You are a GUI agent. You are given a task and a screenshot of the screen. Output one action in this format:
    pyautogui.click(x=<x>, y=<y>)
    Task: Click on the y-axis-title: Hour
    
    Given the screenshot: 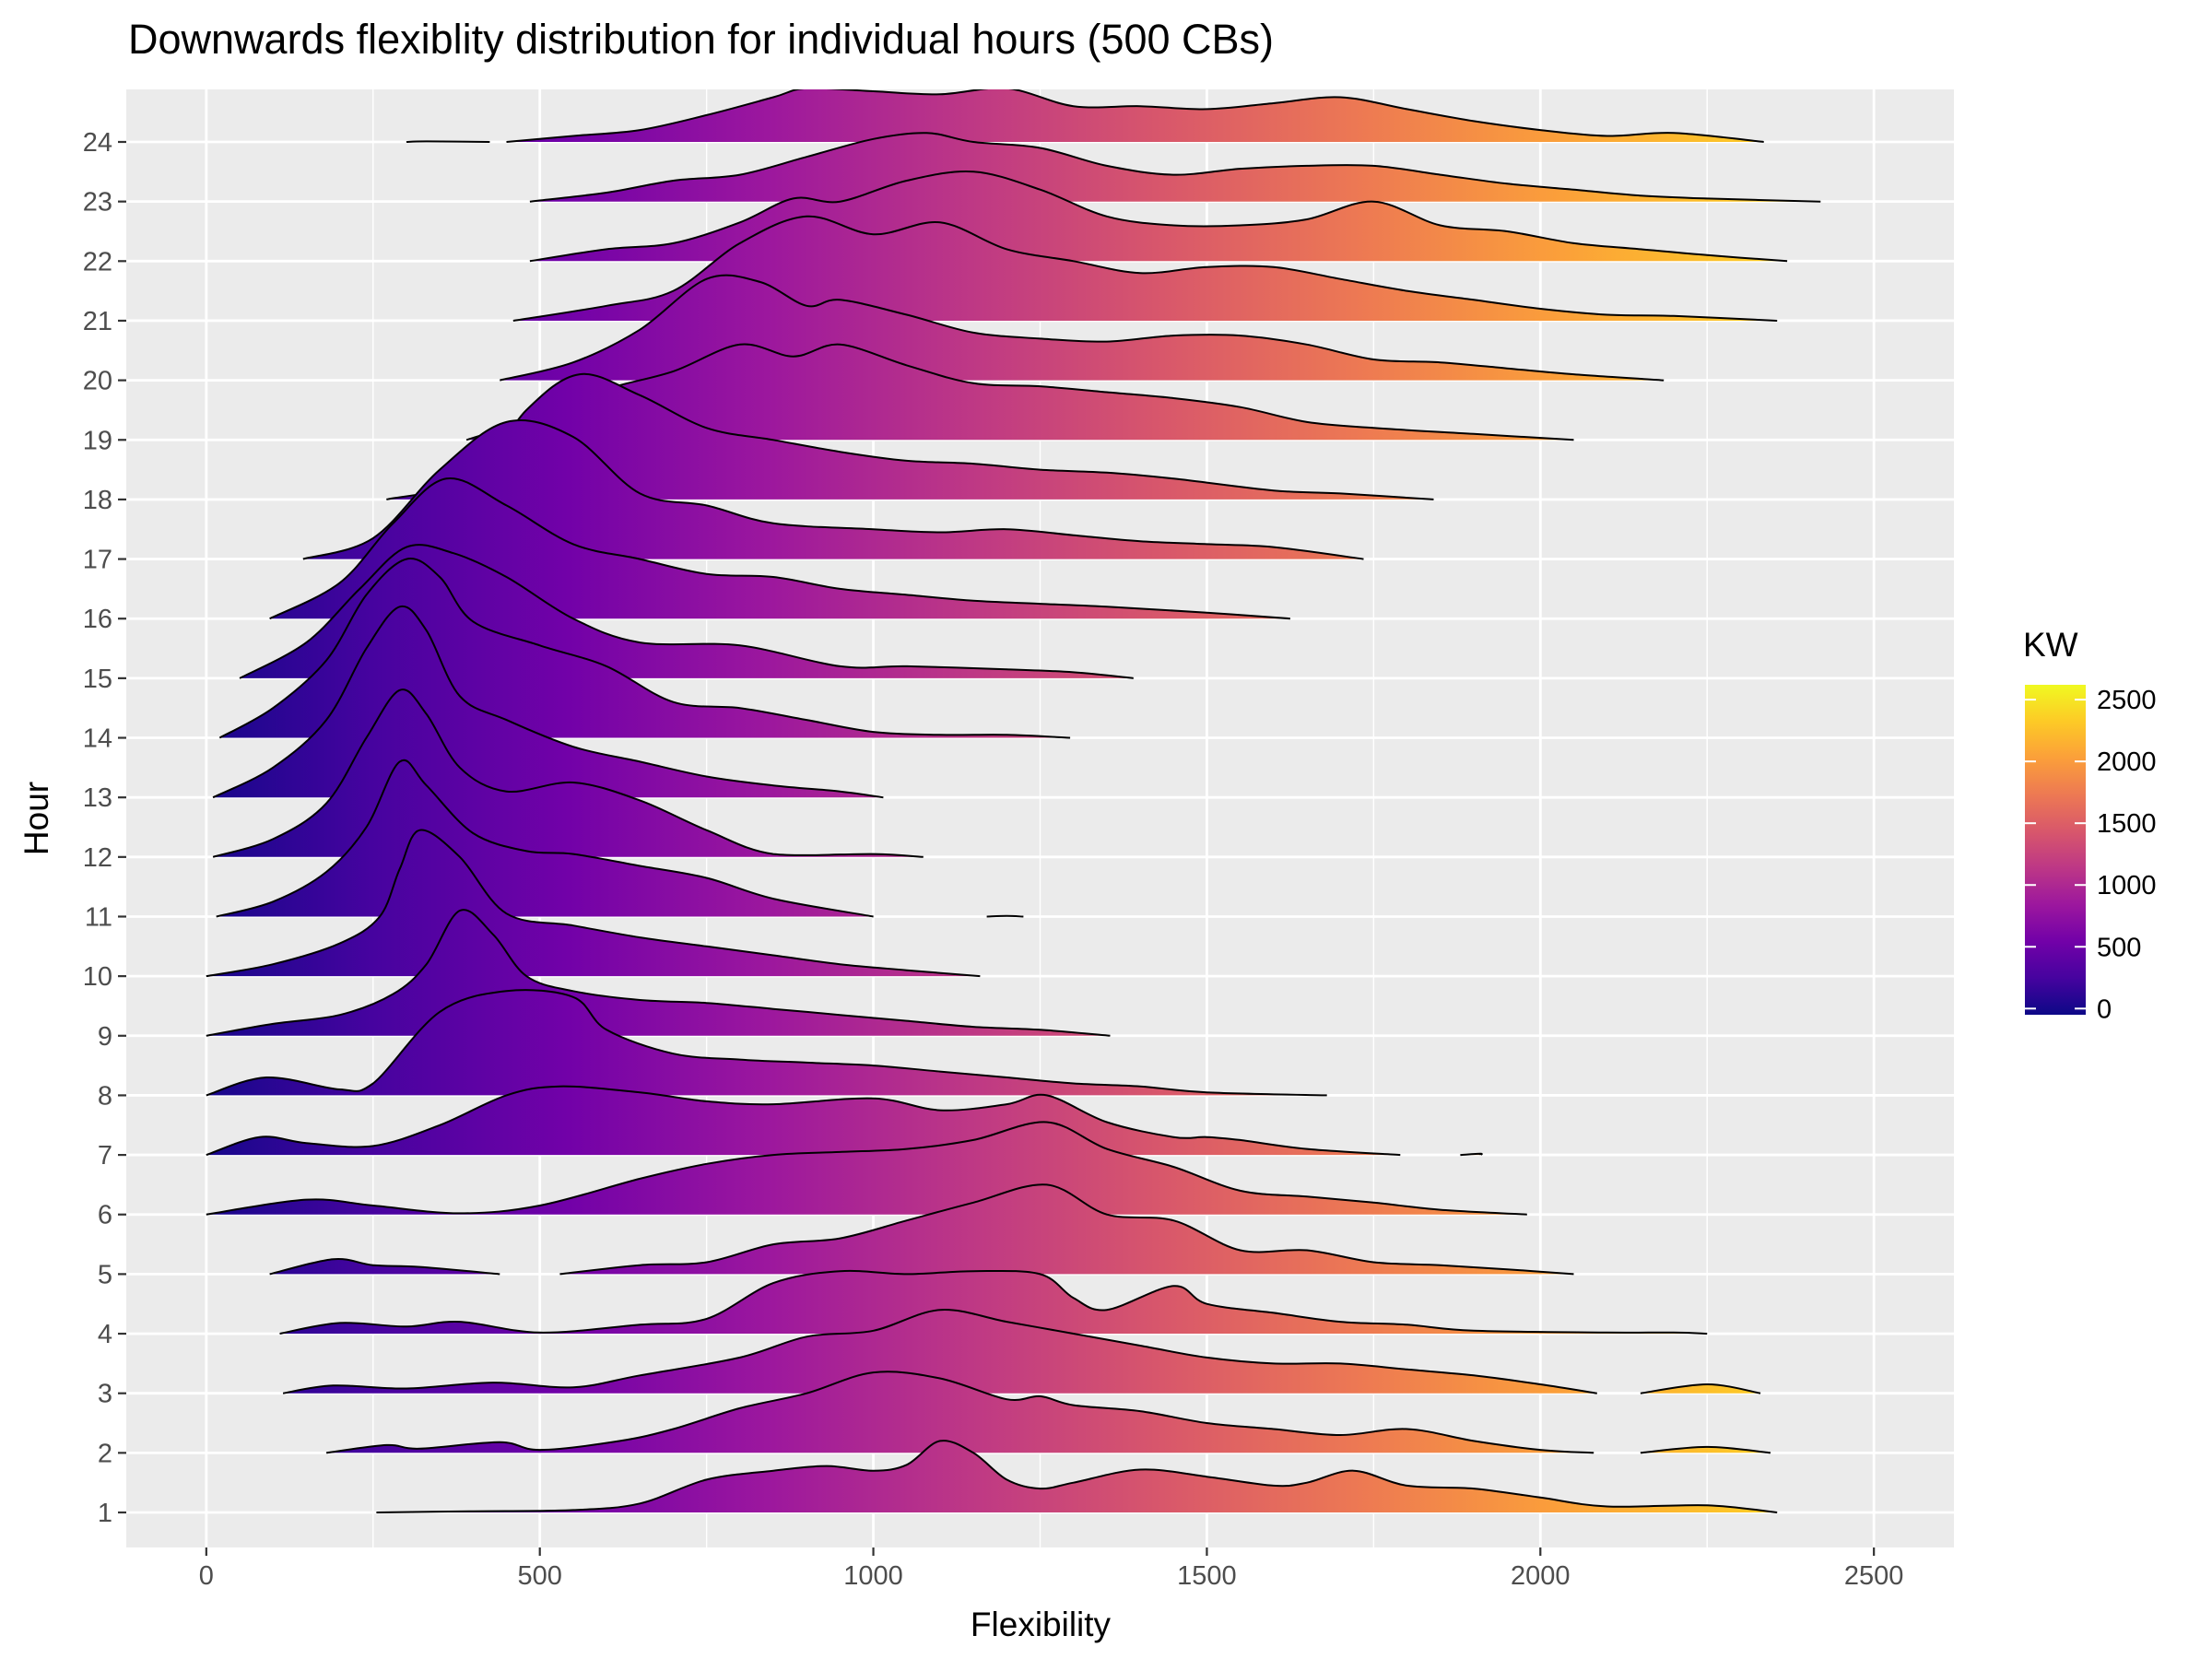 What is the action you would take?
    pyautogui.click(x=36, y=818)
    